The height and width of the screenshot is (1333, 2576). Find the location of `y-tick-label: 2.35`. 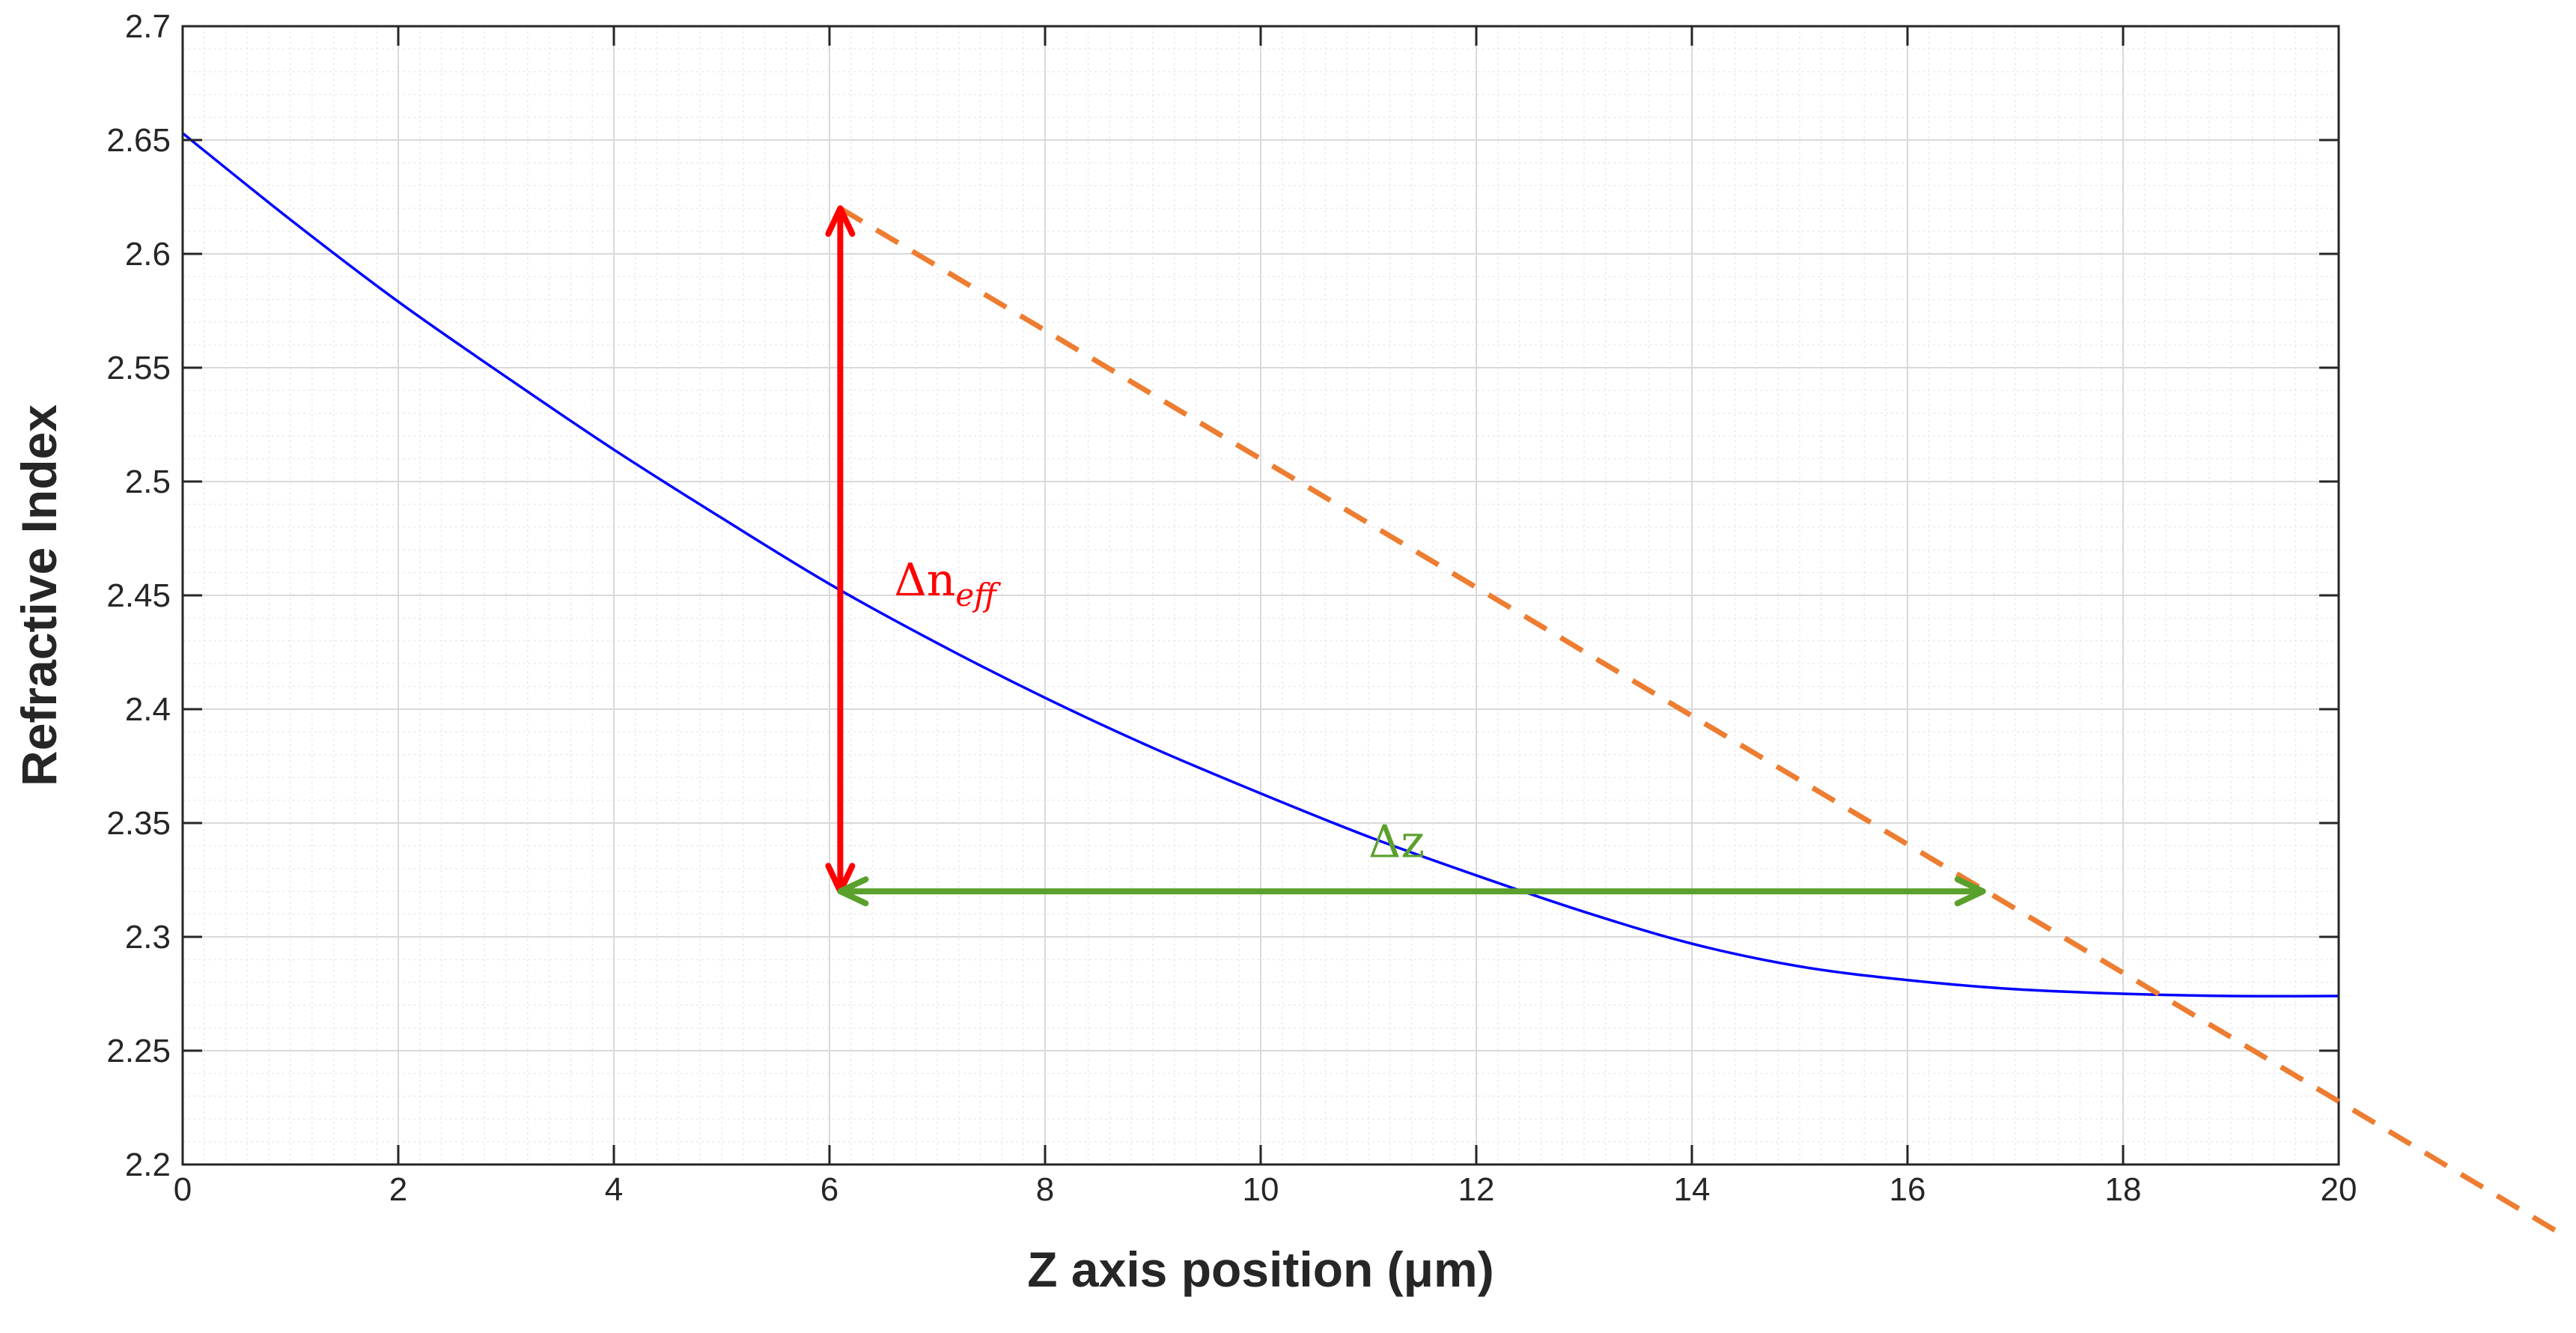

y-tick-label: 2.35 is located at coordinates (138, 824).